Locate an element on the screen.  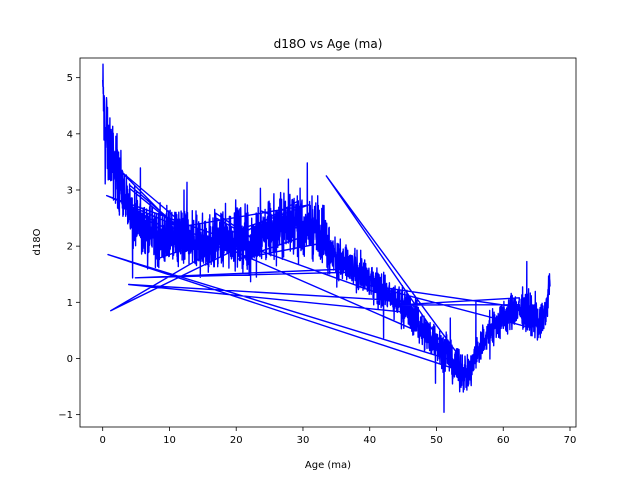
y-axis: −1 0 1 2 3 4 5 is located at coordinates (69, 247).